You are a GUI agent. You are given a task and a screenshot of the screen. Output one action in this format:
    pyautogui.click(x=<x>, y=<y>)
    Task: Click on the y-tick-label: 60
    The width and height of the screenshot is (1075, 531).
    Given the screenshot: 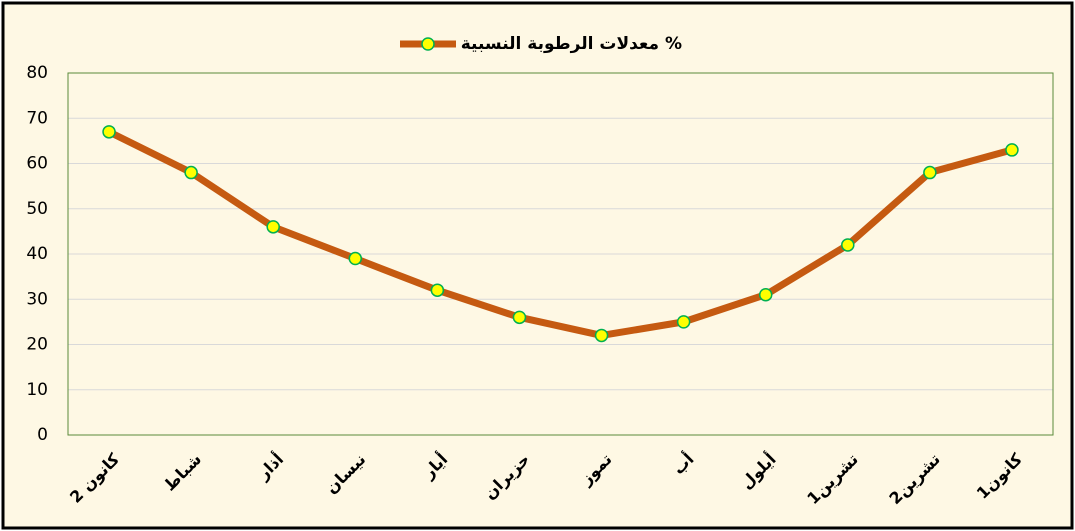 What is the action you would take?
    pyautogui.click(x=37, y=164)
    